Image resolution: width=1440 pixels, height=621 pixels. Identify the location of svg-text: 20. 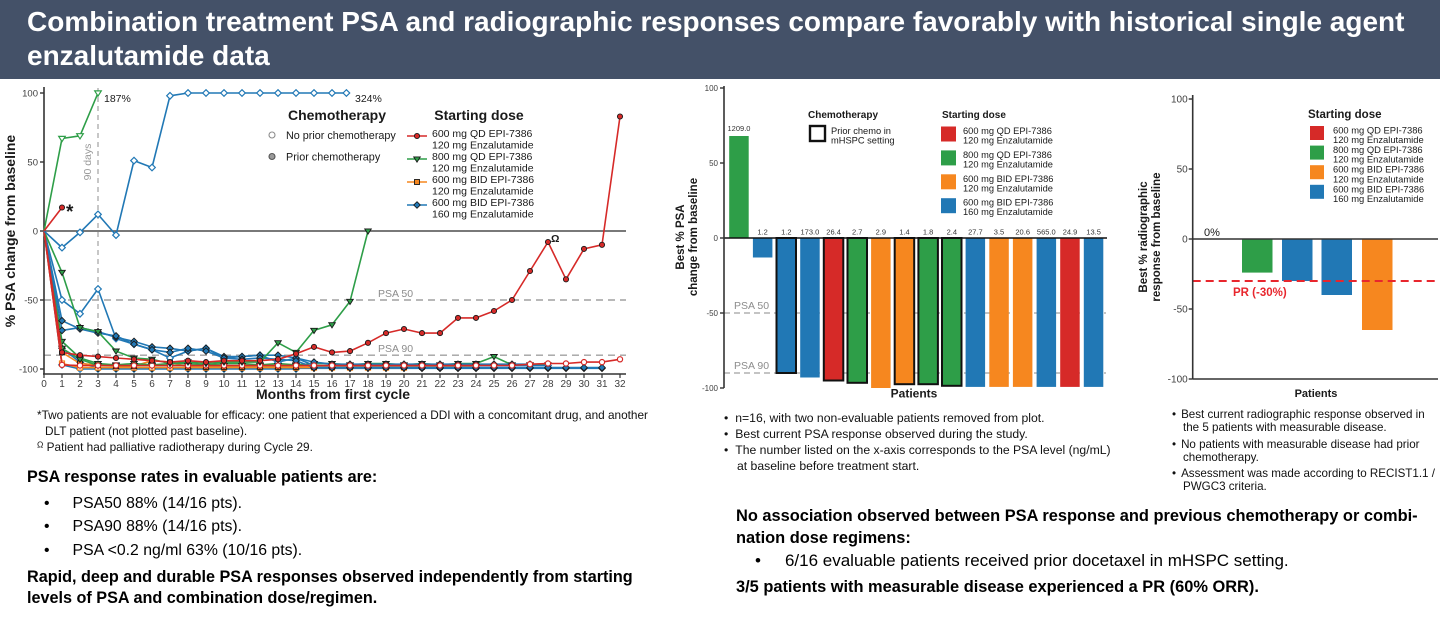
(404, 384).